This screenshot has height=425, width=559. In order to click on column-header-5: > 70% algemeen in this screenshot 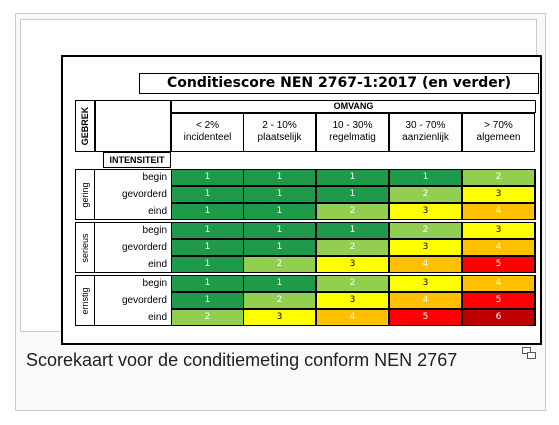, I will do `click(498, 132)`.